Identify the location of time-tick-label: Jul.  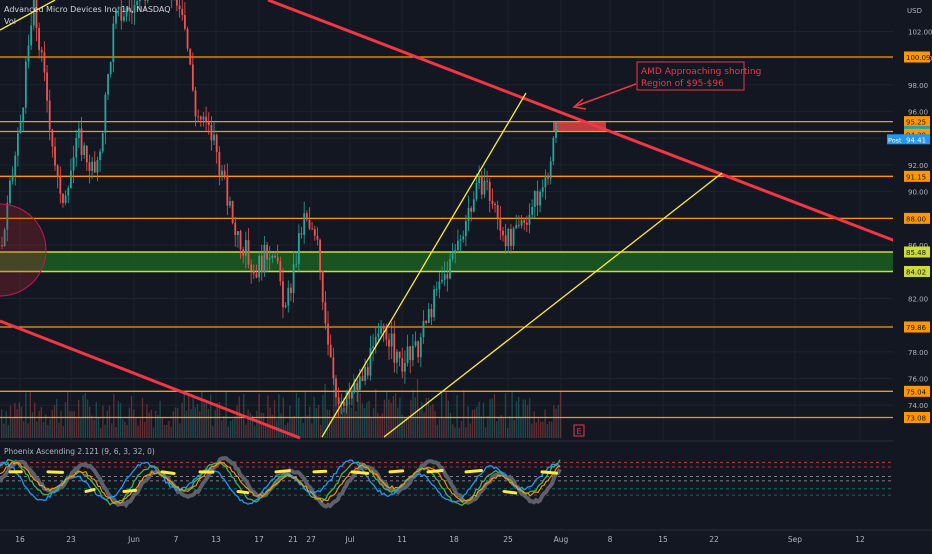
(349, 539).